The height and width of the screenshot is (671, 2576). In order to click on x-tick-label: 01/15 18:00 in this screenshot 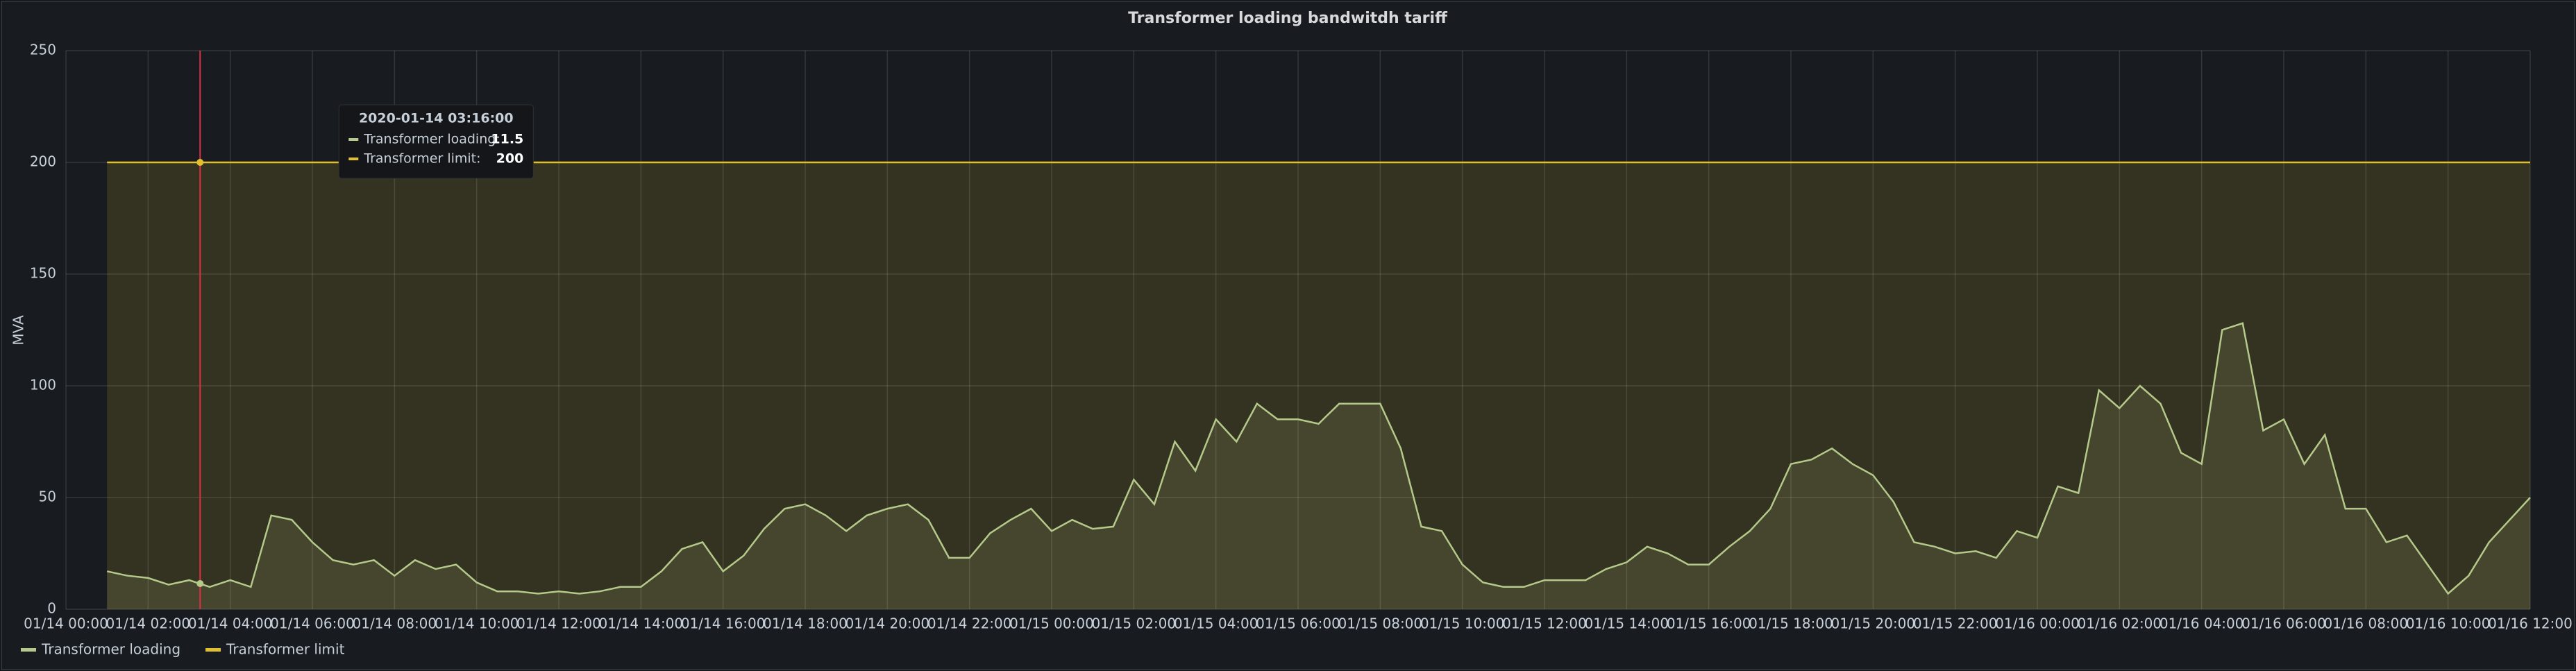, I will do `click(1791, 623)`.